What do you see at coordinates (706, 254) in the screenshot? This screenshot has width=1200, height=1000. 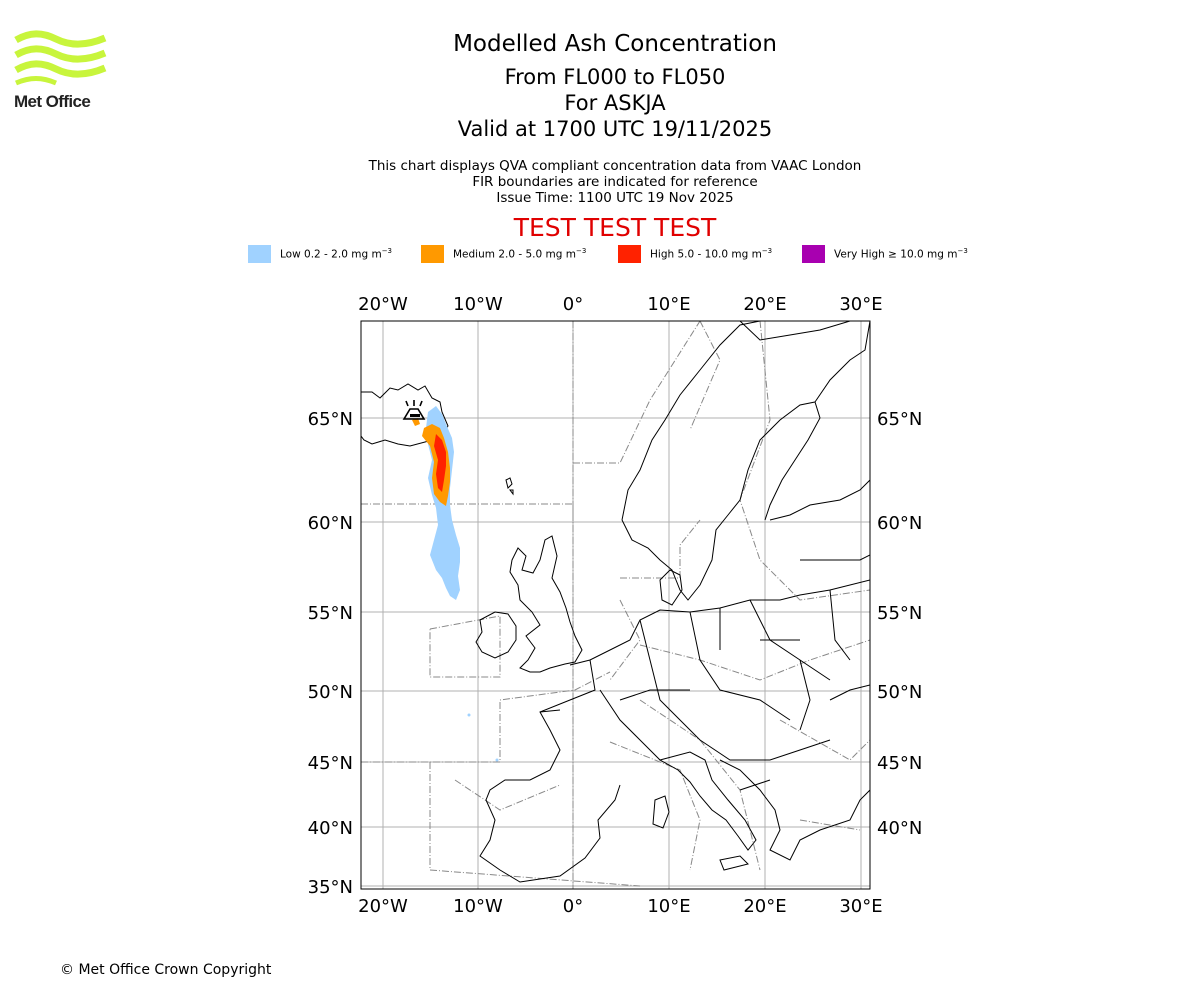 I see `legend-label-high: High 5.0 - 10.0 mg m` at bounding box center [706, 254].